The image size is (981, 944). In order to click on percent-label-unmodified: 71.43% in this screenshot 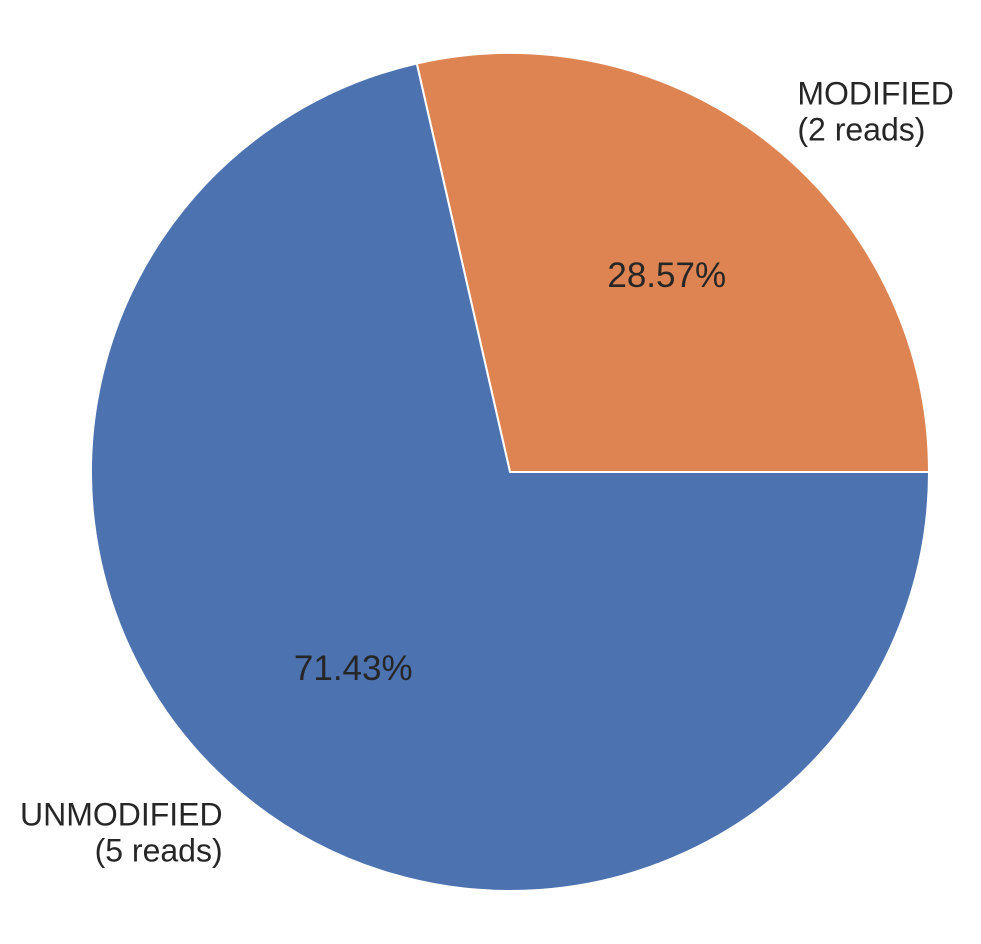, I will do `click(353, 668)`.